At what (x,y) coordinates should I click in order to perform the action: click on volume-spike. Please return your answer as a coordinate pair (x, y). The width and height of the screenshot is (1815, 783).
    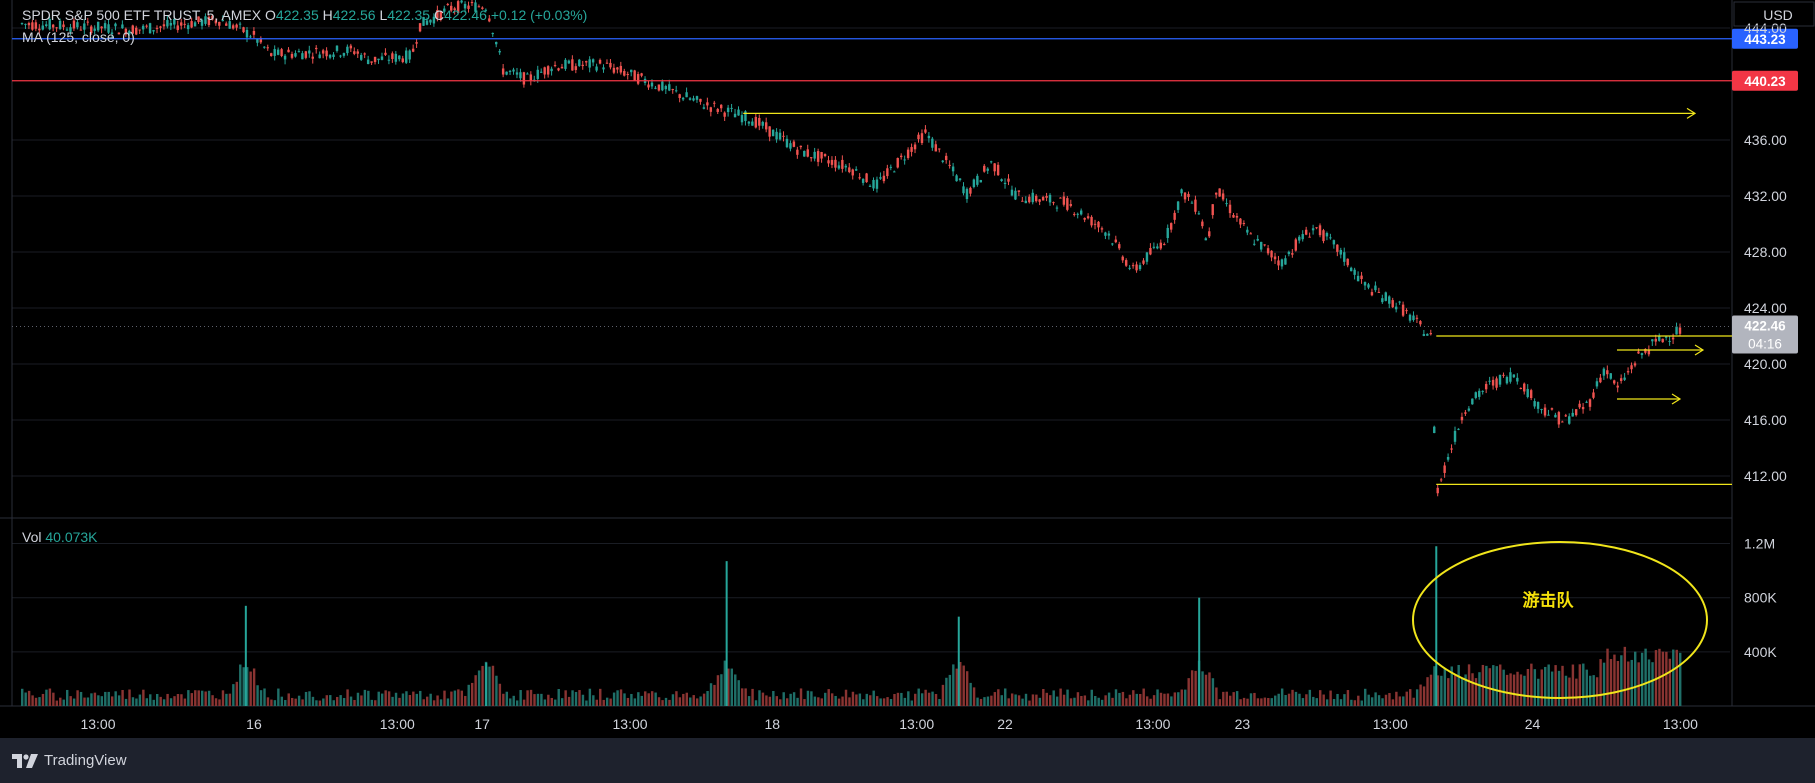
    Looking at the image, I should click on (245, 655).